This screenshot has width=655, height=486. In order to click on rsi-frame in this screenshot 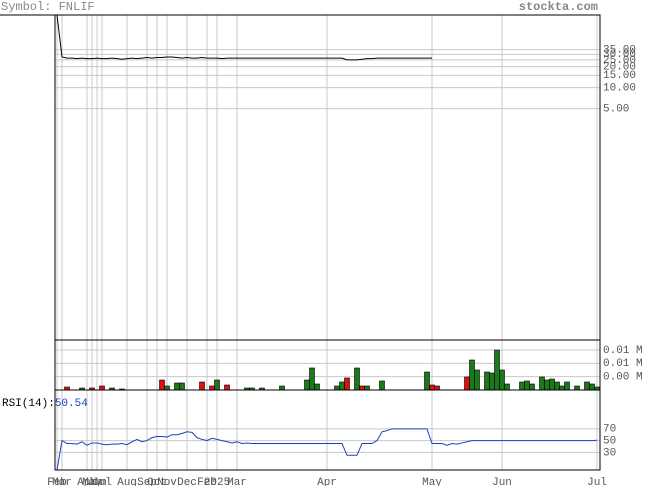, I will do `click(327, 430)`.